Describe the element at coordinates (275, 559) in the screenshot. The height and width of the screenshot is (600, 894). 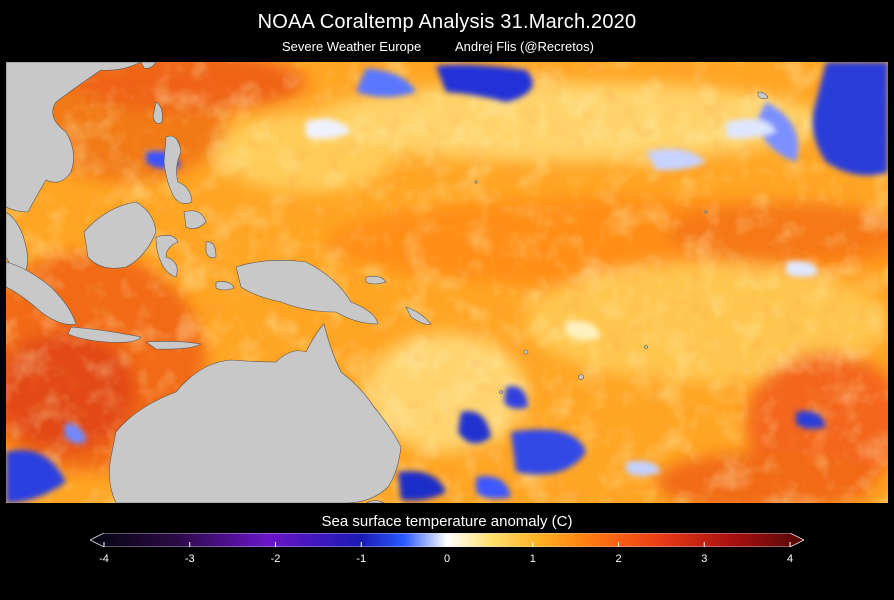
I see `colorbar-tick-label: -2` at that location.